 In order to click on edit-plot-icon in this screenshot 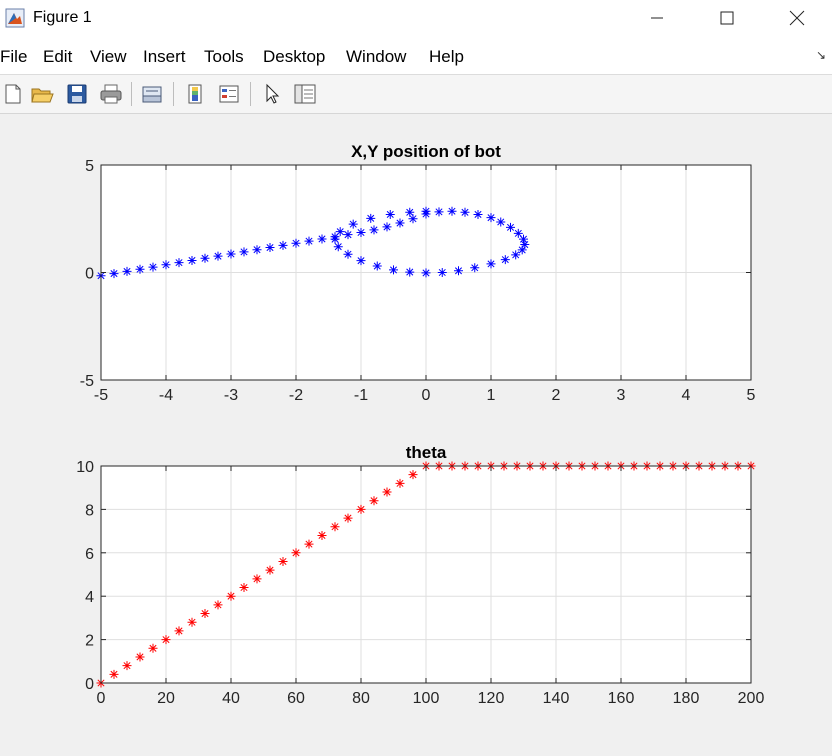, I will do `click(273, 93)`.